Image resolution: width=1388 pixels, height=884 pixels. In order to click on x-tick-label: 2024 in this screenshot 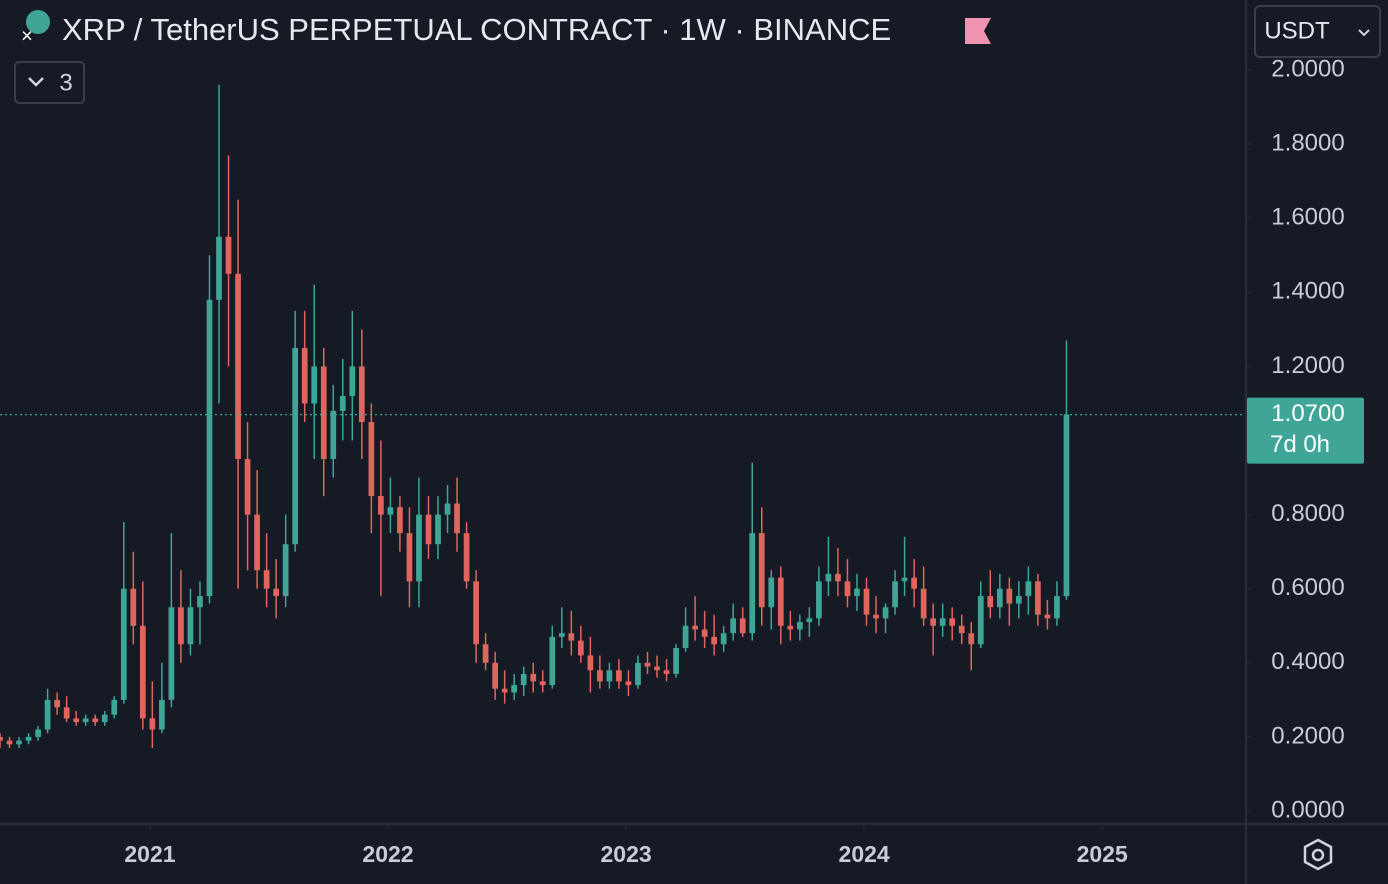, I will do `click(864, 854)`.